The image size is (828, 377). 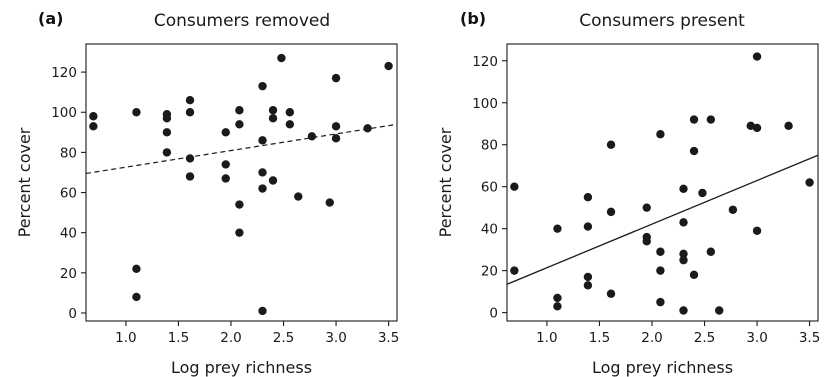 I want to click on dashed-fit-line, so click(x=241, y=149).